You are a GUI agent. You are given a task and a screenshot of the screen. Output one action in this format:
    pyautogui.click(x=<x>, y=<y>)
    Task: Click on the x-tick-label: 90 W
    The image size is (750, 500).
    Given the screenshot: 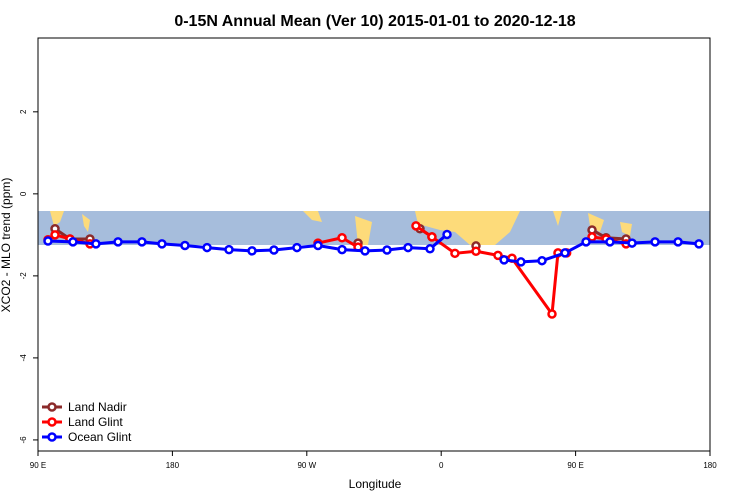 What is the action you would take?
    pyautogui.click(x=306, y=465)
    